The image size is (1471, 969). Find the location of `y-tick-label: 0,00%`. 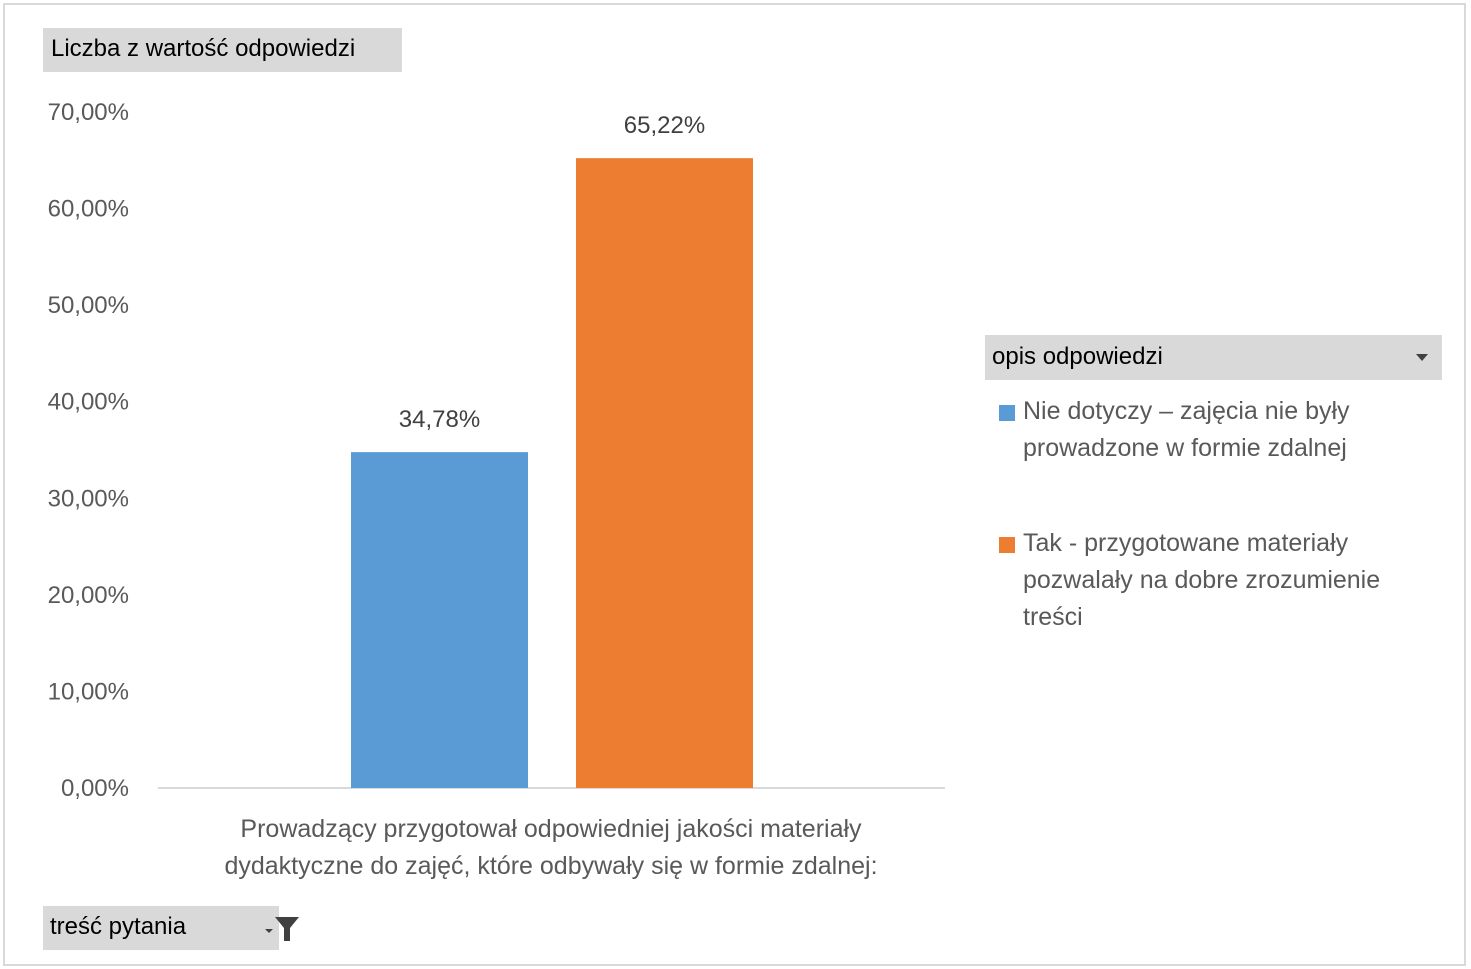

y-tick-label: 0,00% is located at coordinates (95, 788).